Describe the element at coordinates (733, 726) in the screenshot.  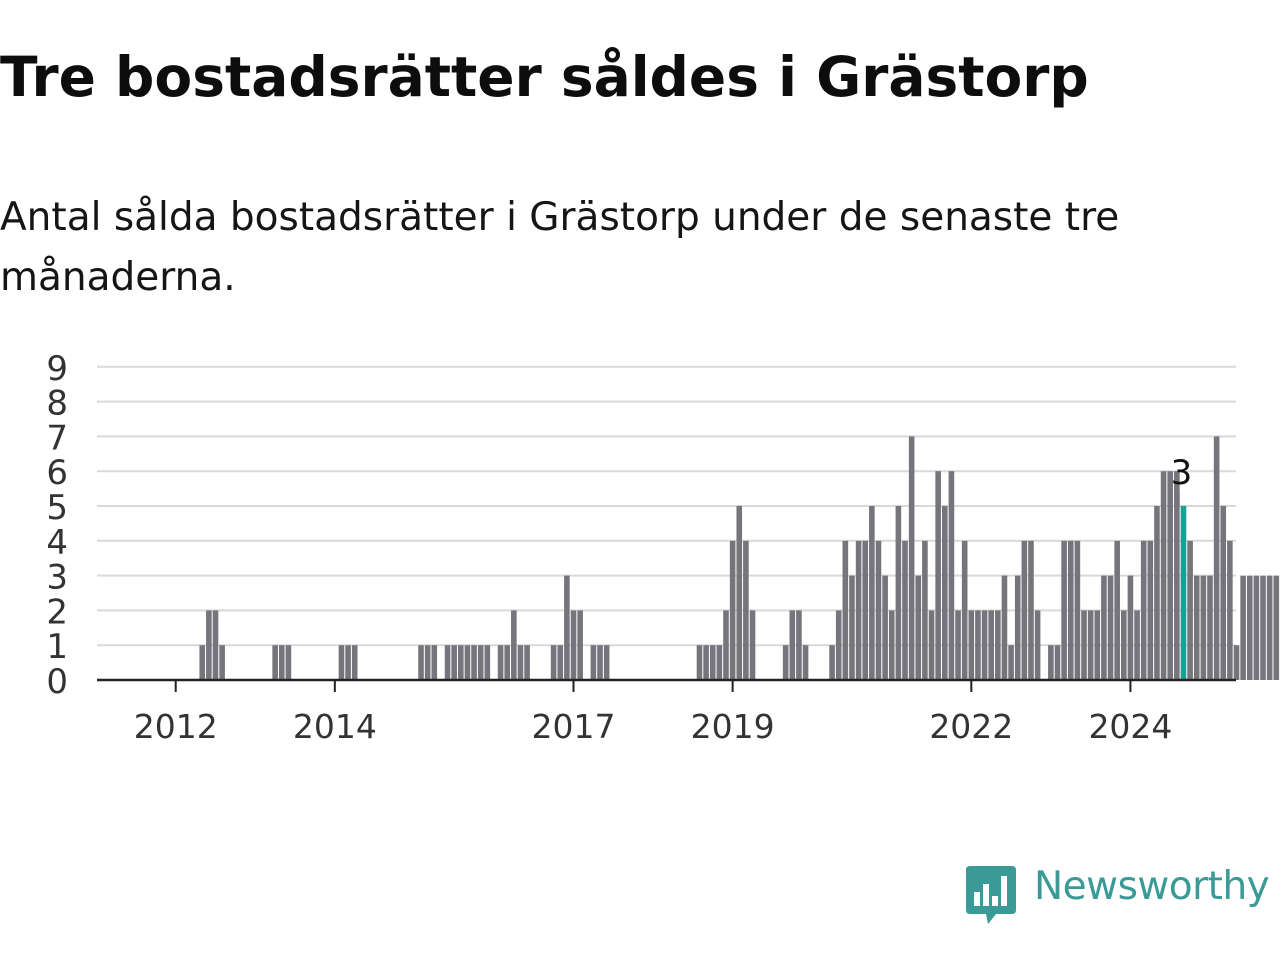
I see `x-tick-label: 2019` at that location.